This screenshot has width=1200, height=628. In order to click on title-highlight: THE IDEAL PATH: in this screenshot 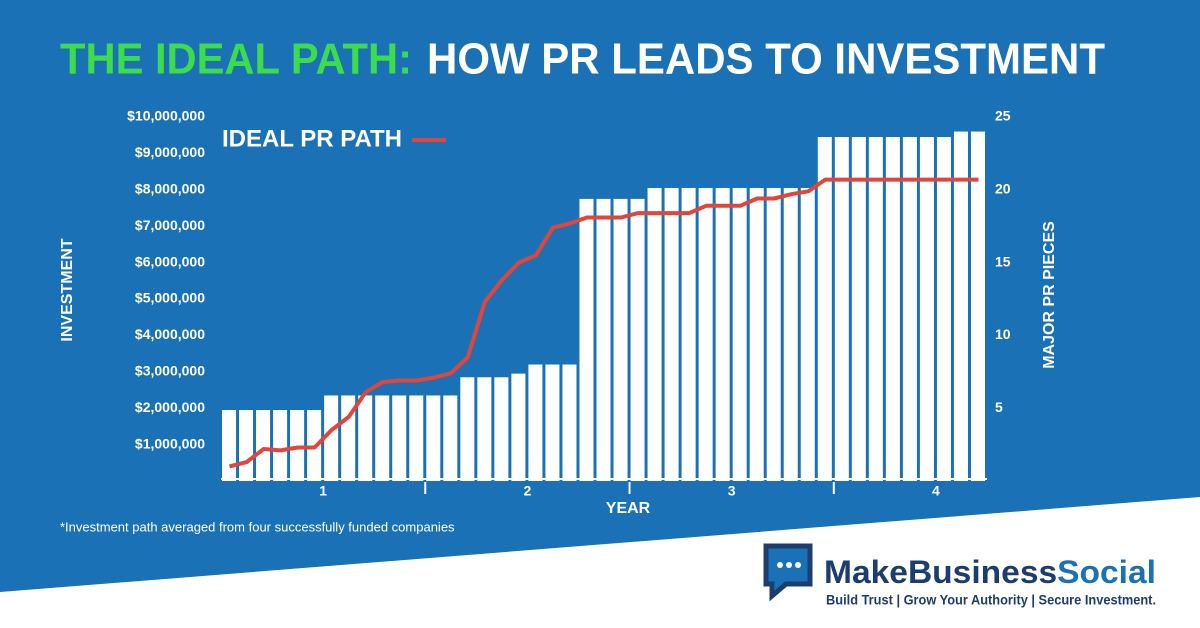, I will do `click(236, 59)`.